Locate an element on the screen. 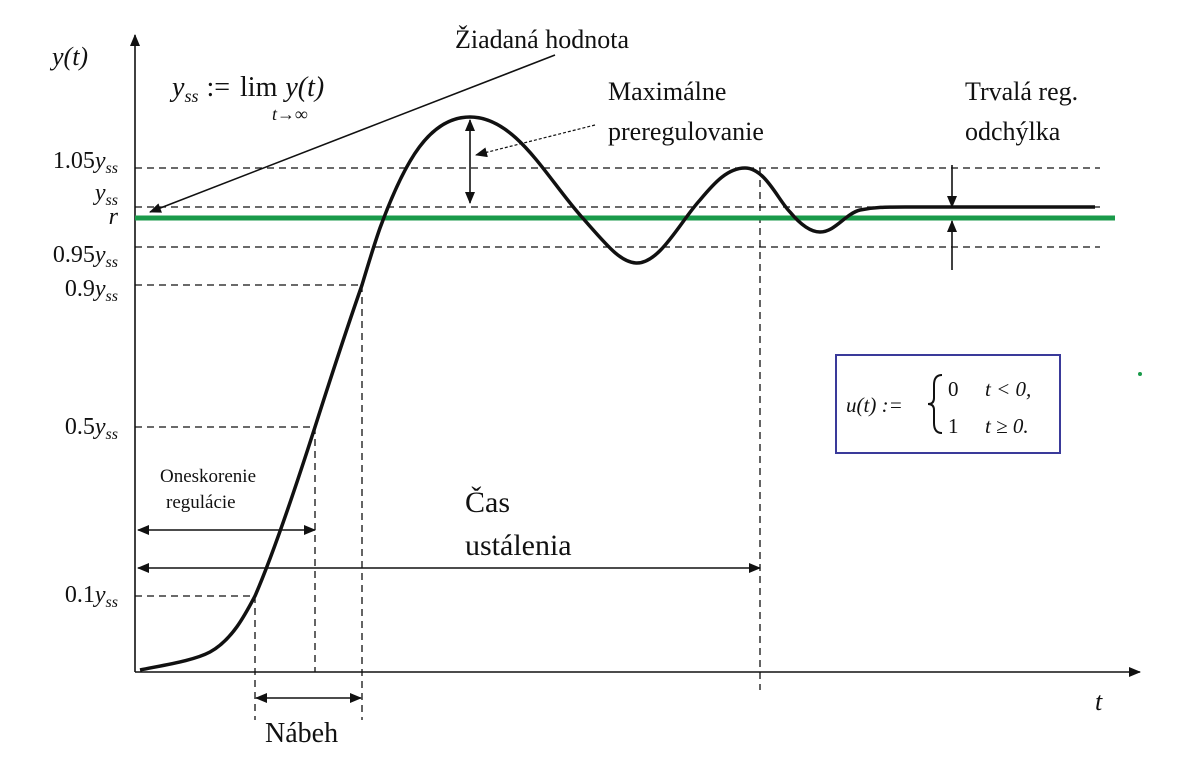 This screenshot has height=773, width=1200. step-input-box is located at coordinates (948, 404).